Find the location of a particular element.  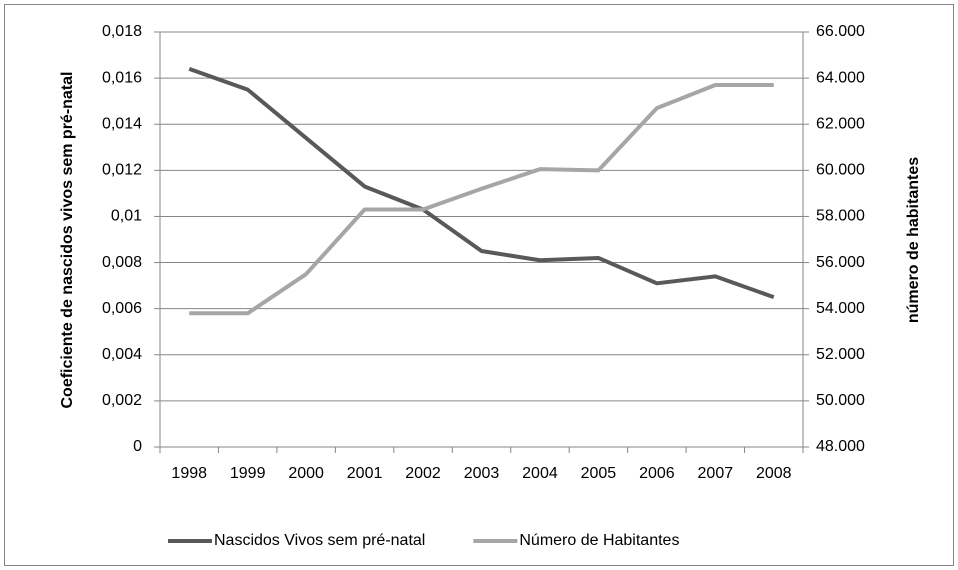

y2-tick-label: 60.000 is located at coordinates (840, 170).